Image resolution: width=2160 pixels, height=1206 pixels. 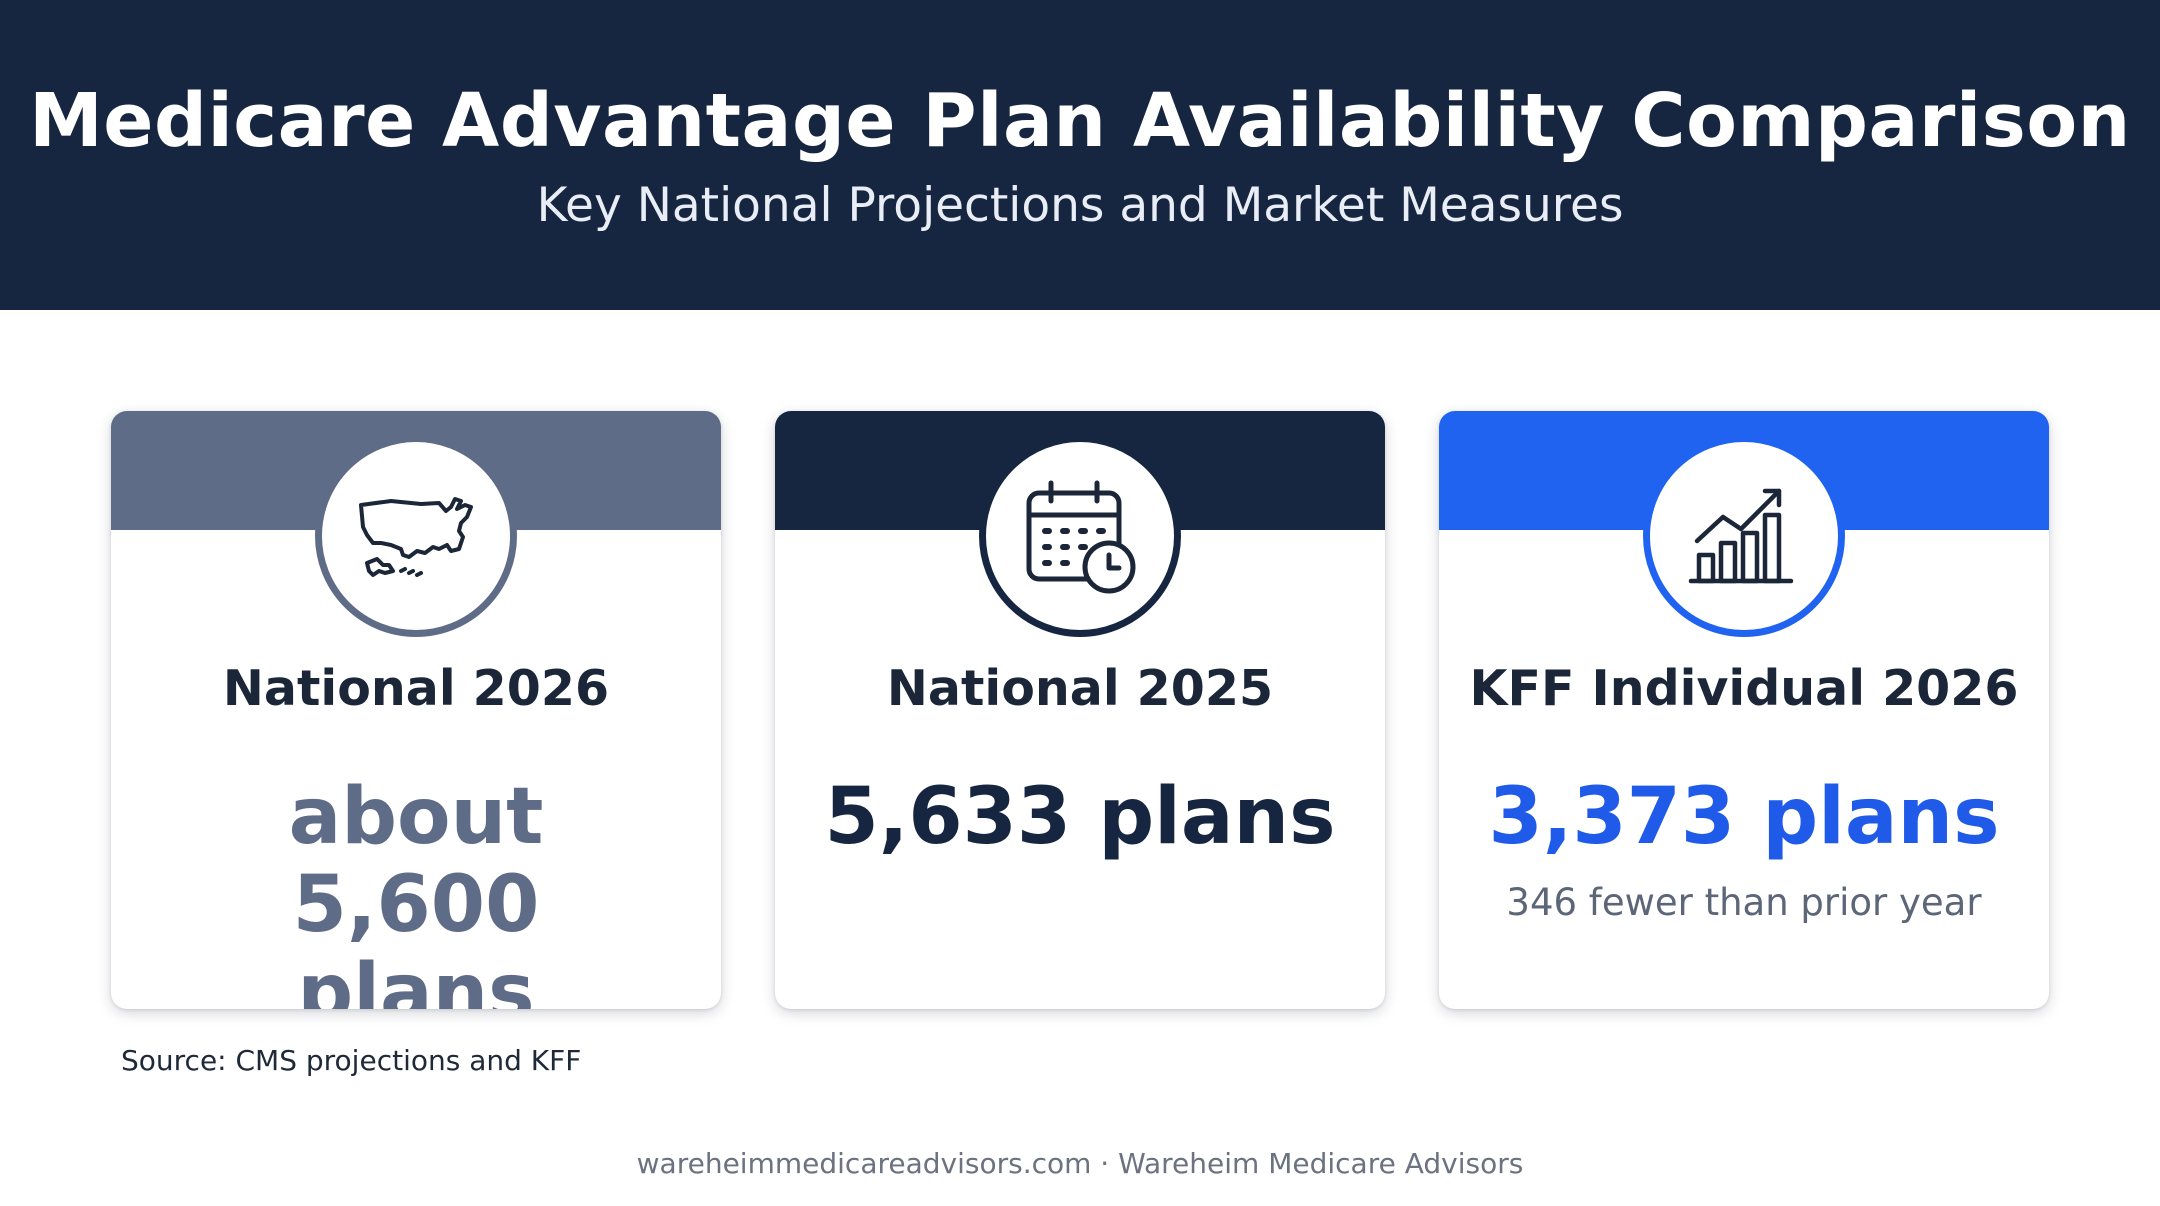 I want to click on us-map-icon, so click(x=416, y=537).